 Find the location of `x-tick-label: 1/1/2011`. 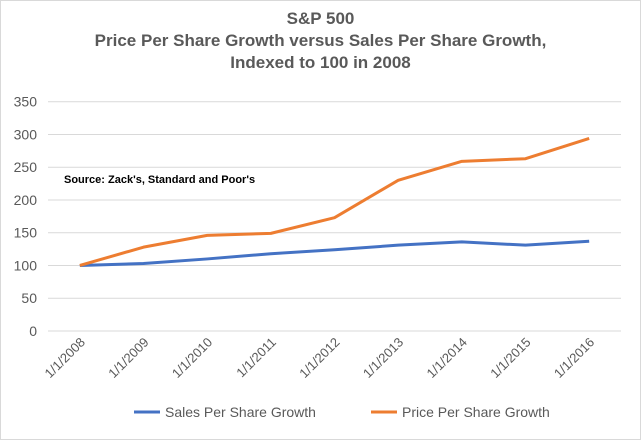

x-tick-label: 1/1/2011 is located at coordinates (256, 358).